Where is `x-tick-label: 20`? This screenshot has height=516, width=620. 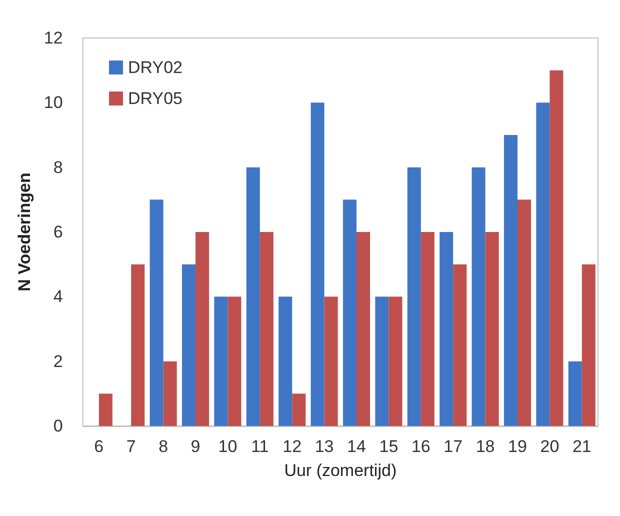
x-tick-label: 20 is located at coordinates (550, 446).